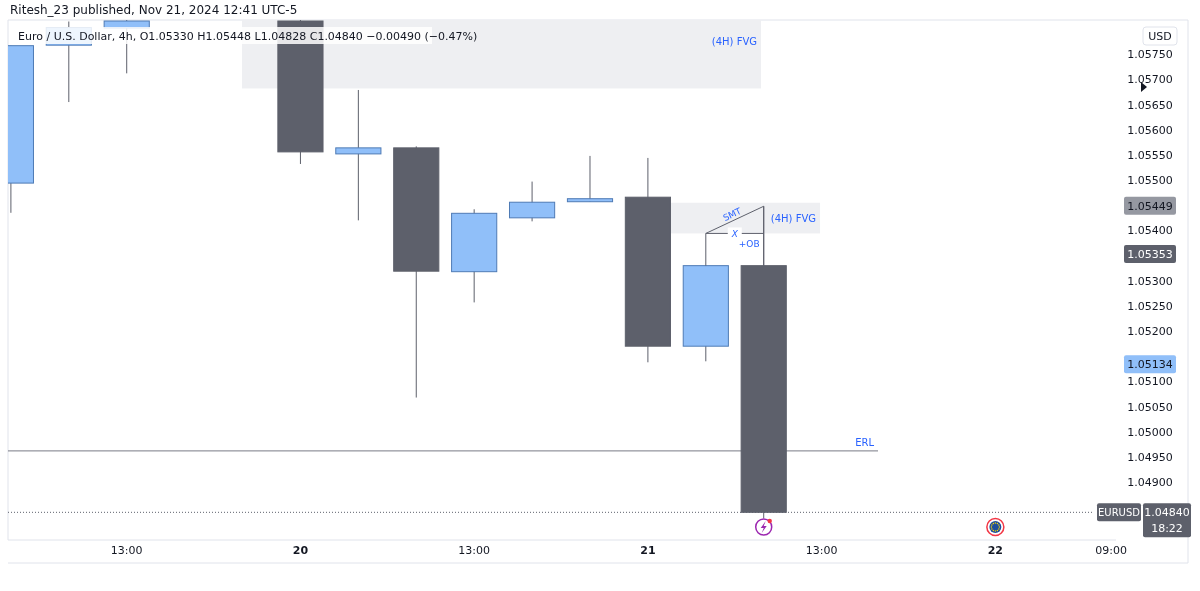 This screenshot has height=591, width=1200. What do you see at coordinates (1167, 513) in the screenshot?
I see `text: 1.04840` at bounding box center [1167, 513].